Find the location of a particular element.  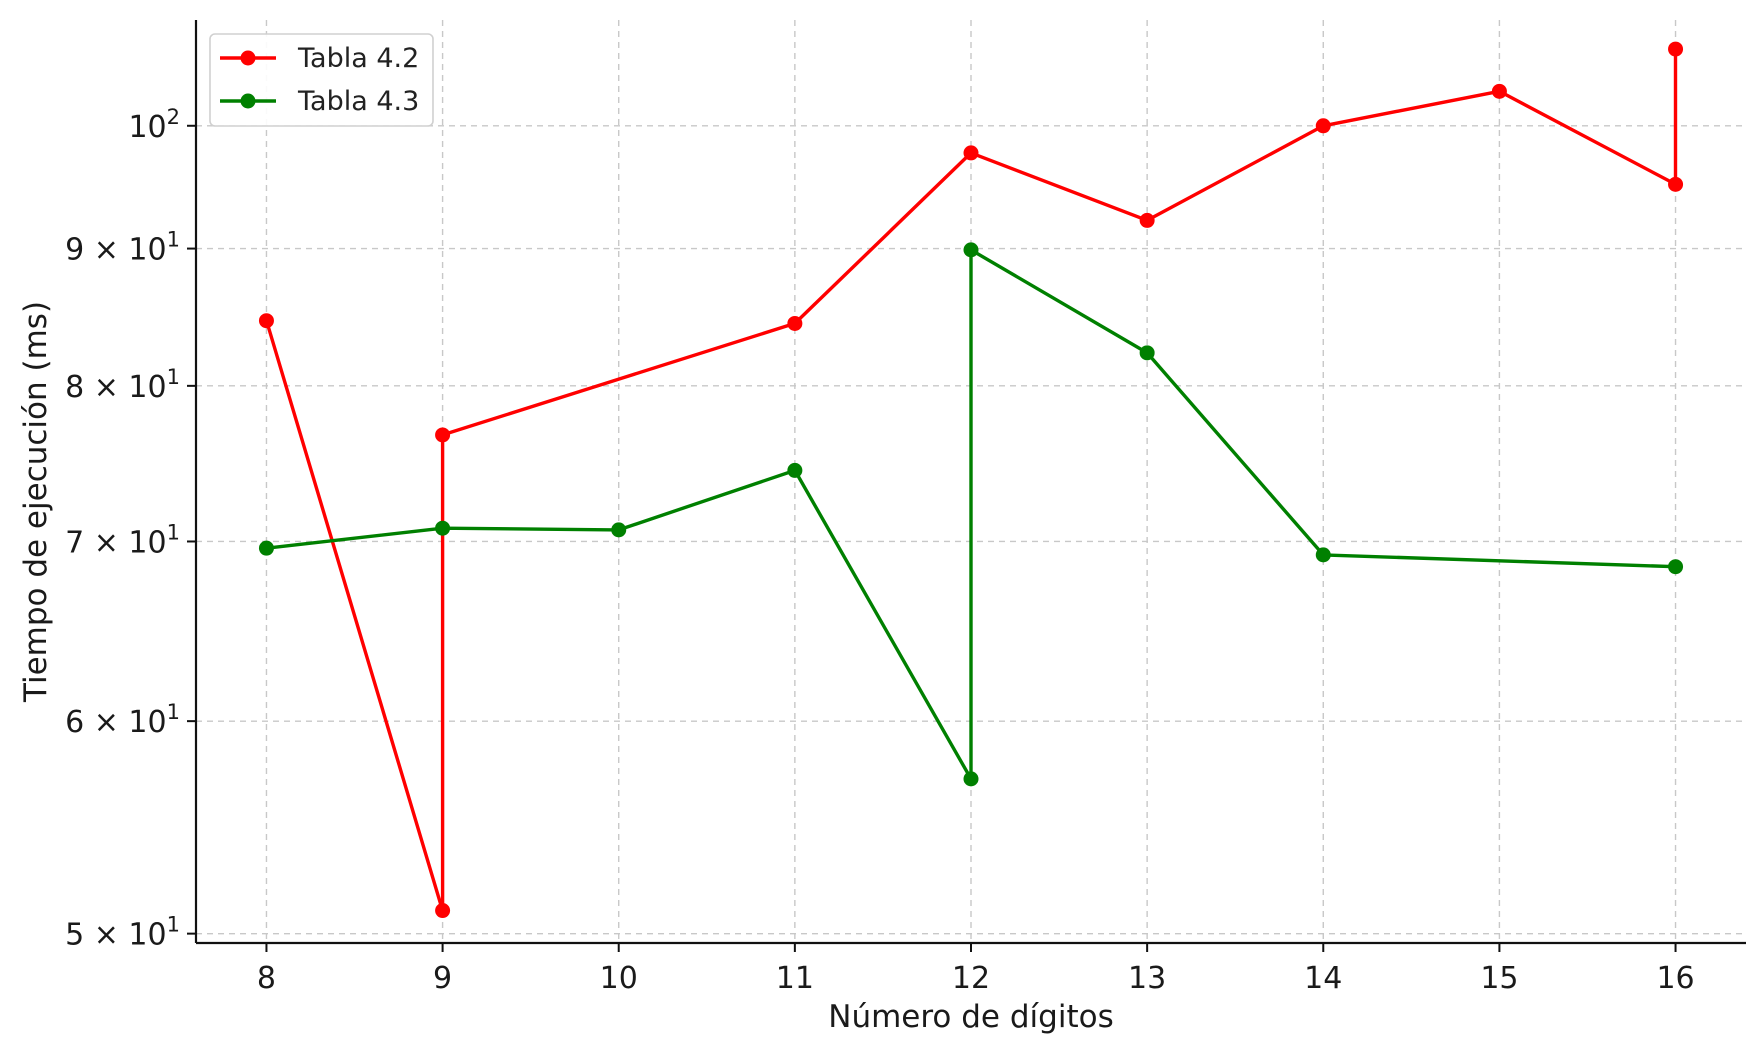

legend-label: Tabla 4.2 is located at coordinates (358, 58).